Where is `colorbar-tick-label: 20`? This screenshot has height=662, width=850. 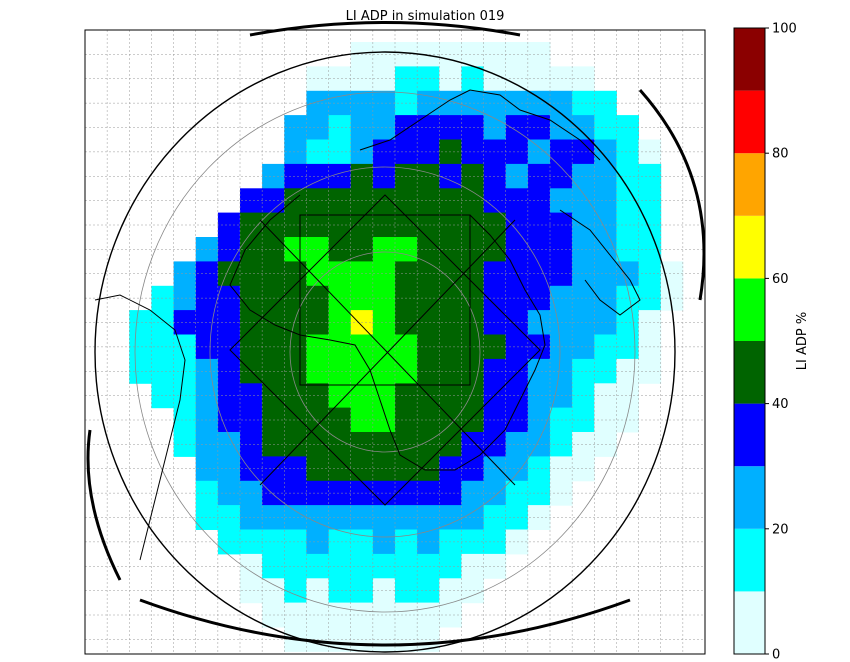
colorbar-tick-label: 20 is located at coordinates (780, 529).